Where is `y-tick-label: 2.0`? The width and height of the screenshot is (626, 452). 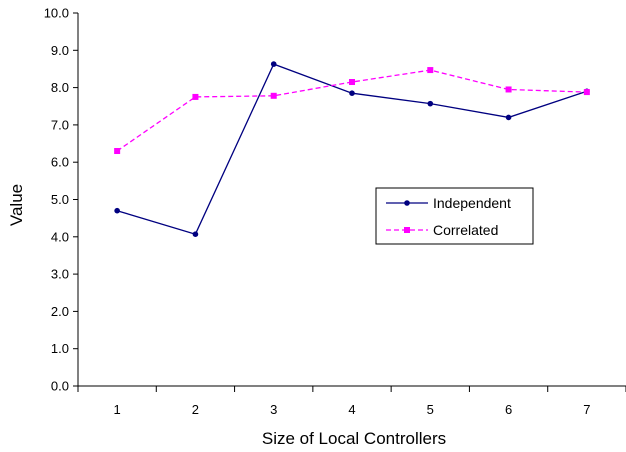
y-tick-label: 2.0 is located at coordinates (60, 311).